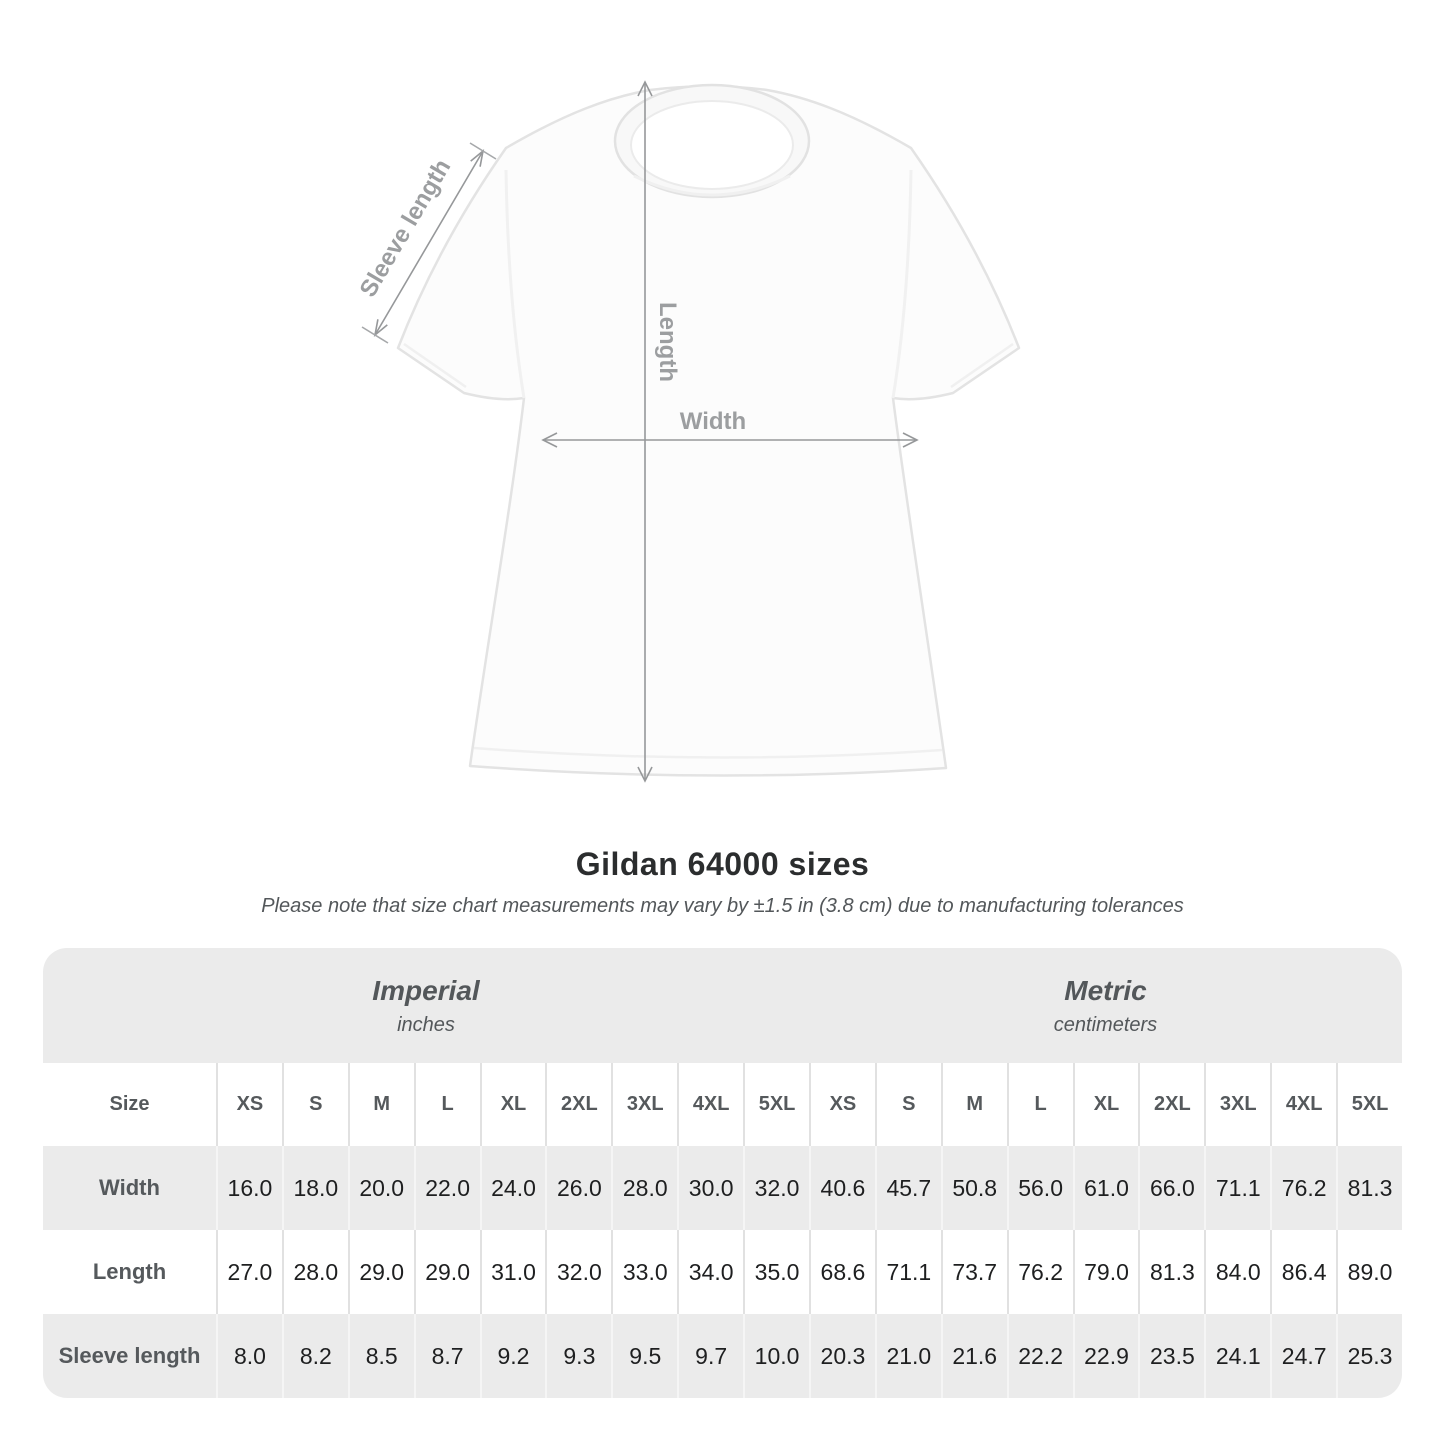 The width and height of the screenshot is (1445, 1445). What do you see at coordinates (1171, 1188) in the screenshot?
I see `size-value-cell: 66.0` at bounding box center [1171, 1188].